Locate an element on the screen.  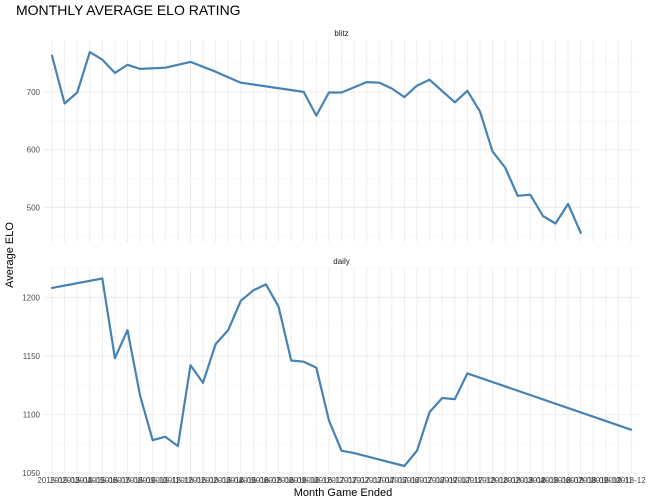
x-tick-label: 2017-10 is located at coordinates (455, 480).